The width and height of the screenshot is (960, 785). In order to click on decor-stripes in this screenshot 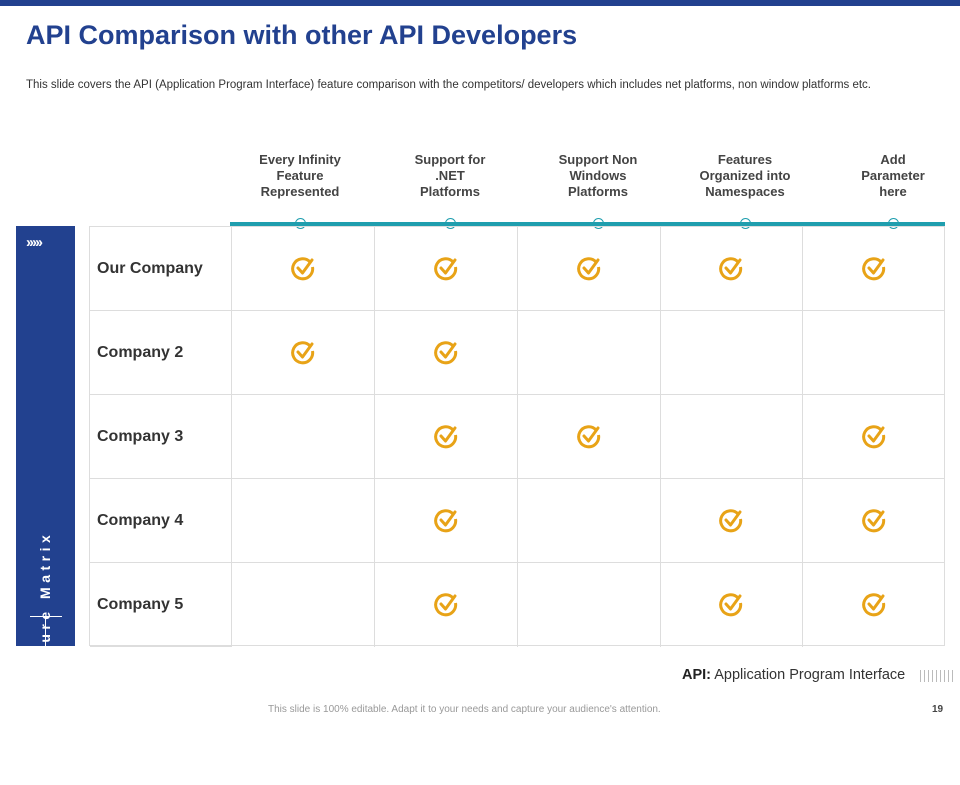, I will do `click(938, 676)`.